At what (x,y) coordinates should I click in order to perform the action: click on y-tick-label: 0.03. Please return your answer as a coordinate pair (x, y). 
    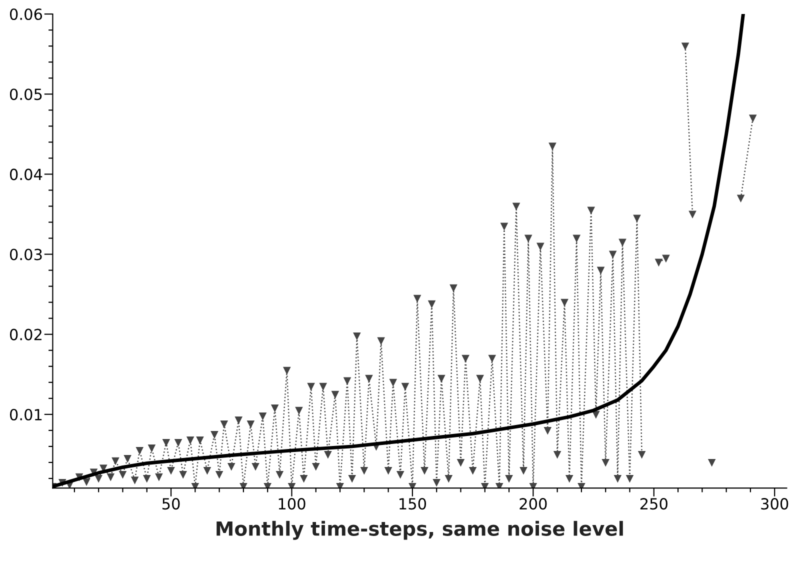
    Looking at the image, I should click on (26, 254).